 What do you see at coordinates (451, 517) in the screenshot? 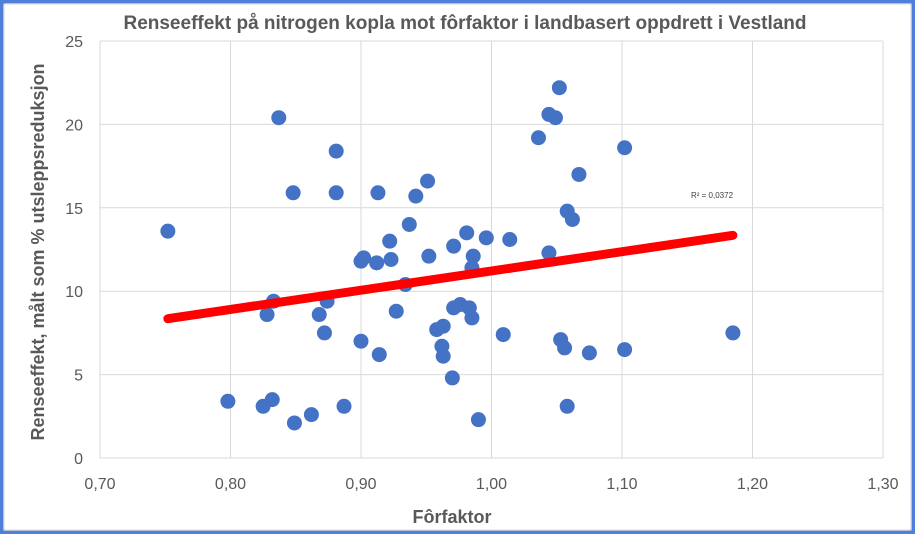
I see `x-axis-title: Fôrfaktor` at bounding box center [451, 517].